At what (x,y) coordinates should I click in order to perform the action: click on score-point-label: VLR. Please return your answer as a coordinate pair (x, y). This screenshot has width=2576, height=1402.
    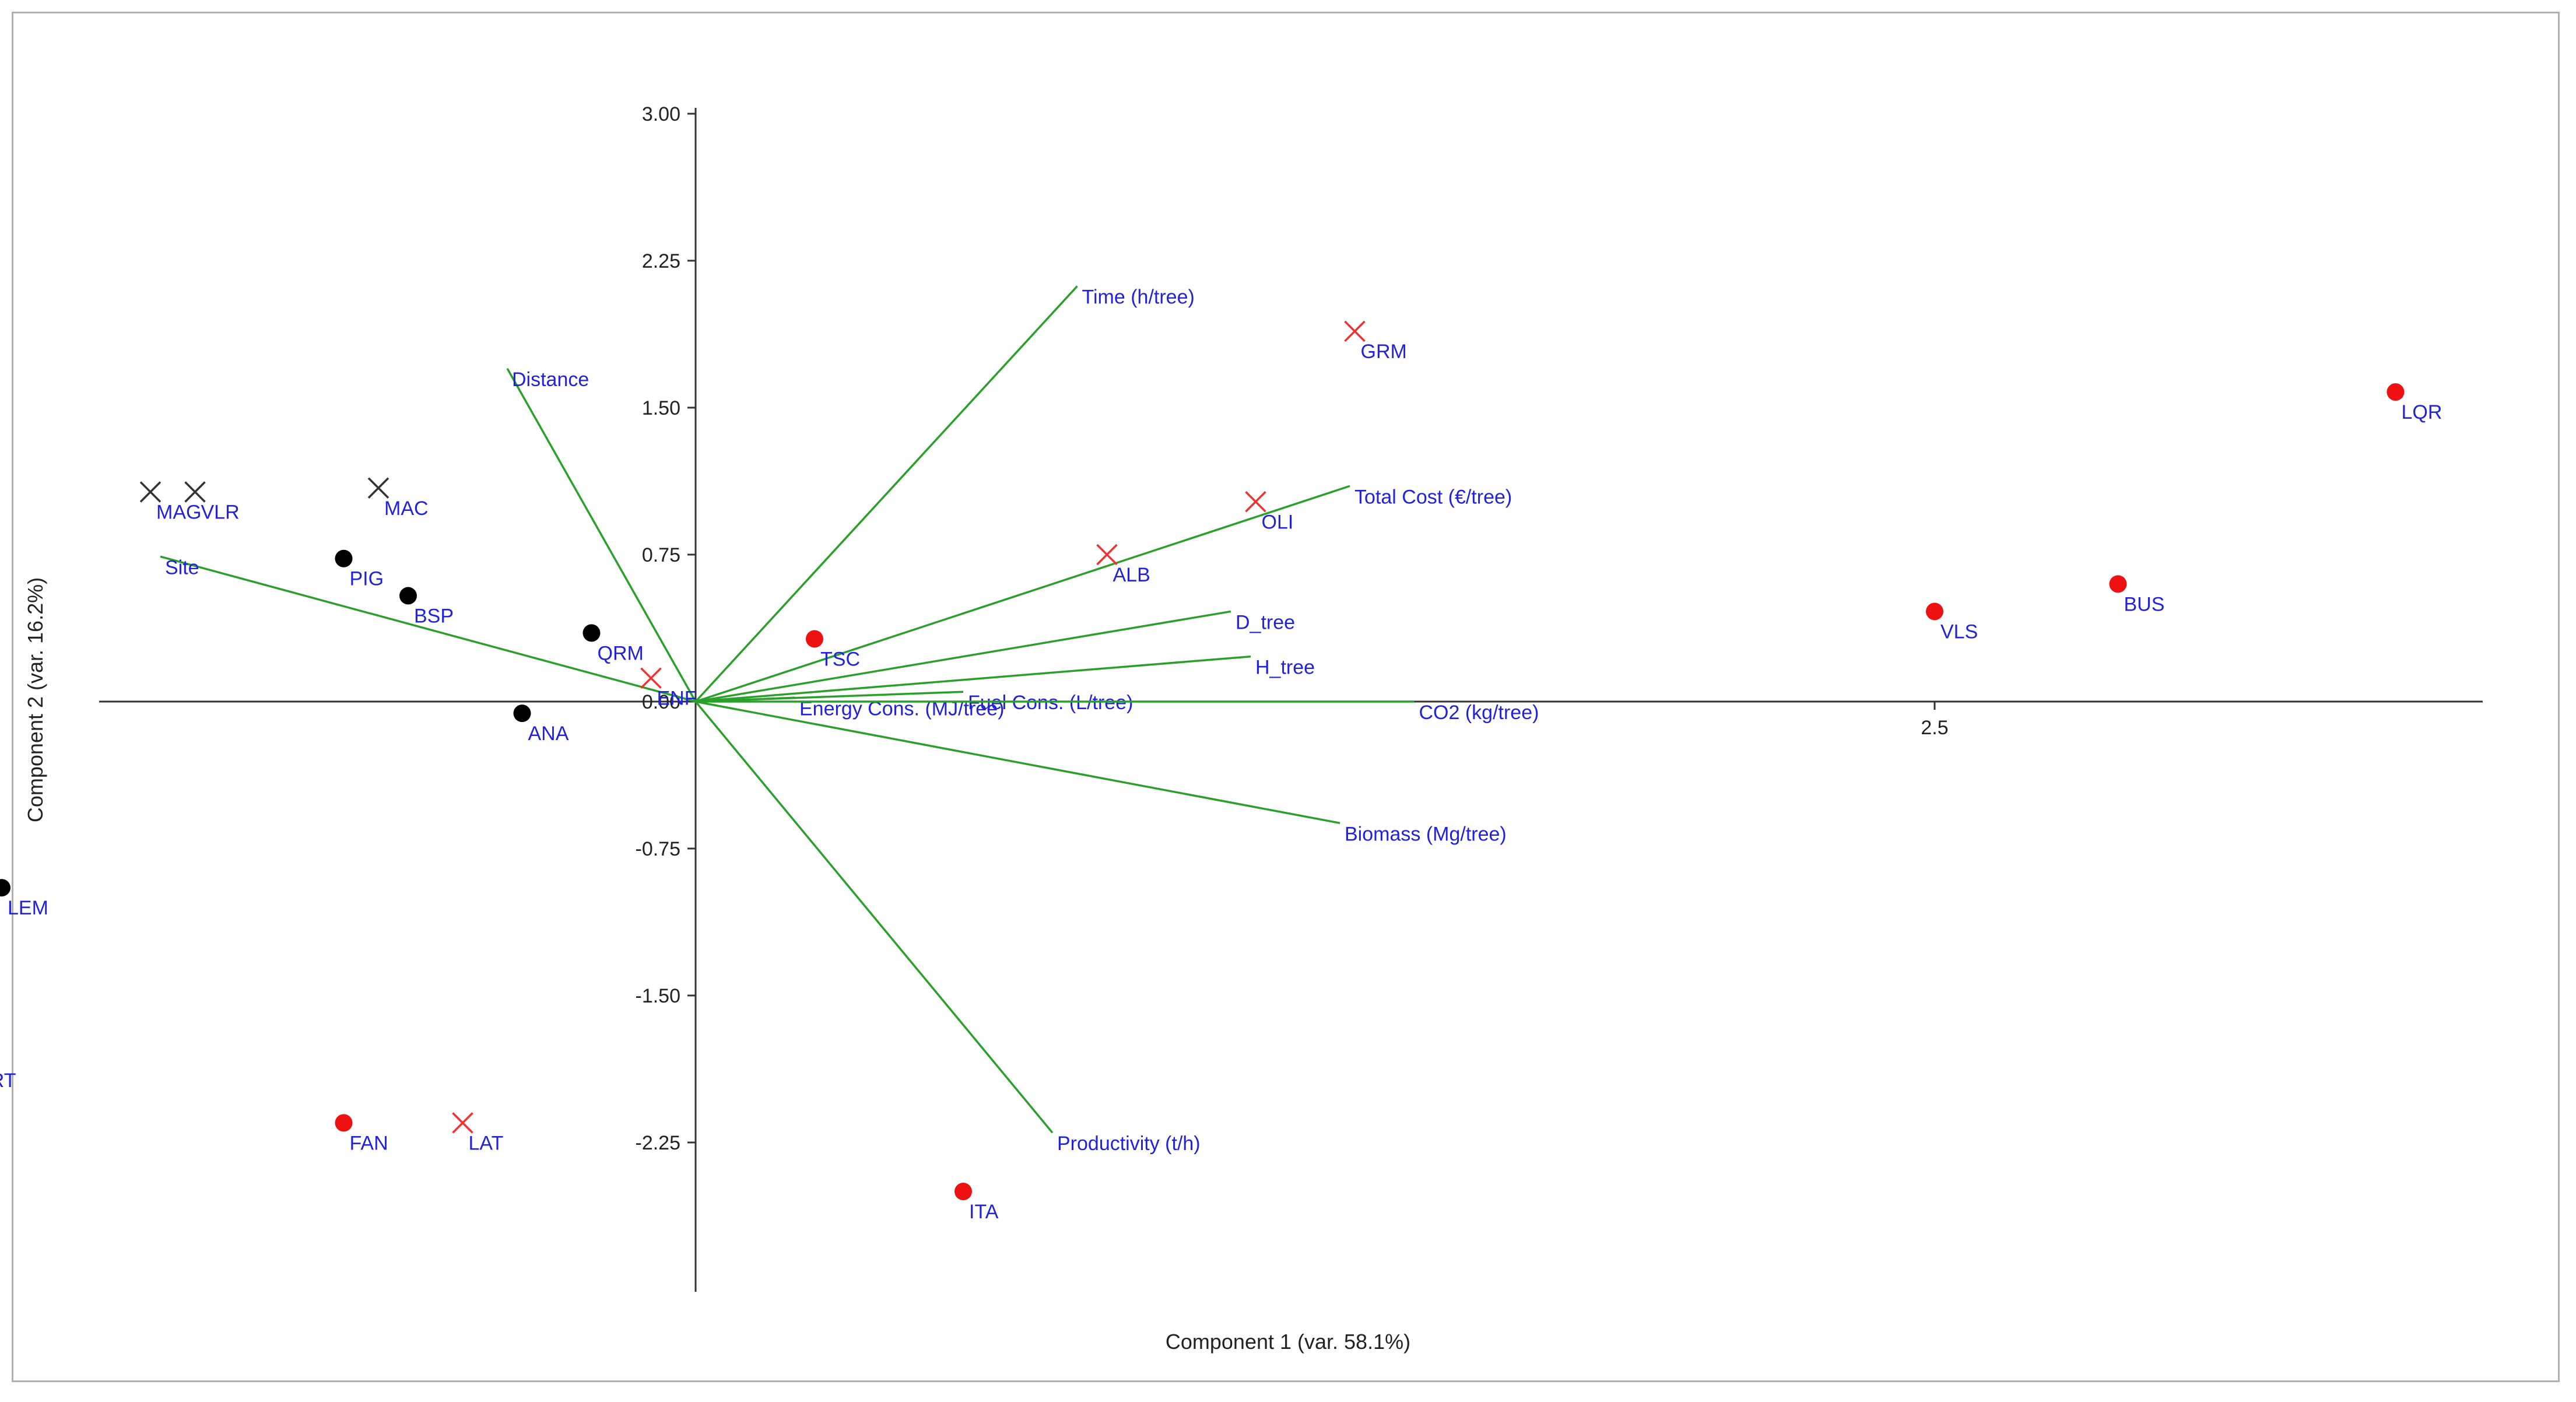
    Looking at the image, I should click on (220, 512).